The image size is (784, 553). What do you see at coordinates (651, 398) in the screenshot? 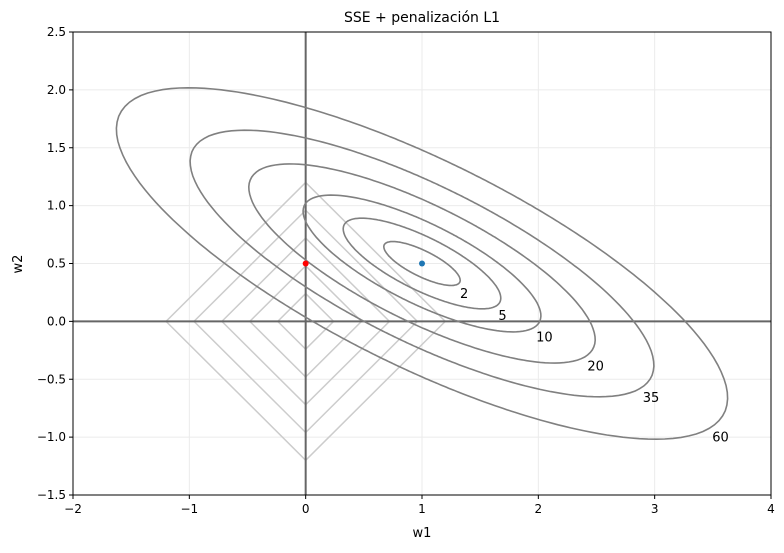
I see `contour-label: 35` at bounding box center [651, 398].